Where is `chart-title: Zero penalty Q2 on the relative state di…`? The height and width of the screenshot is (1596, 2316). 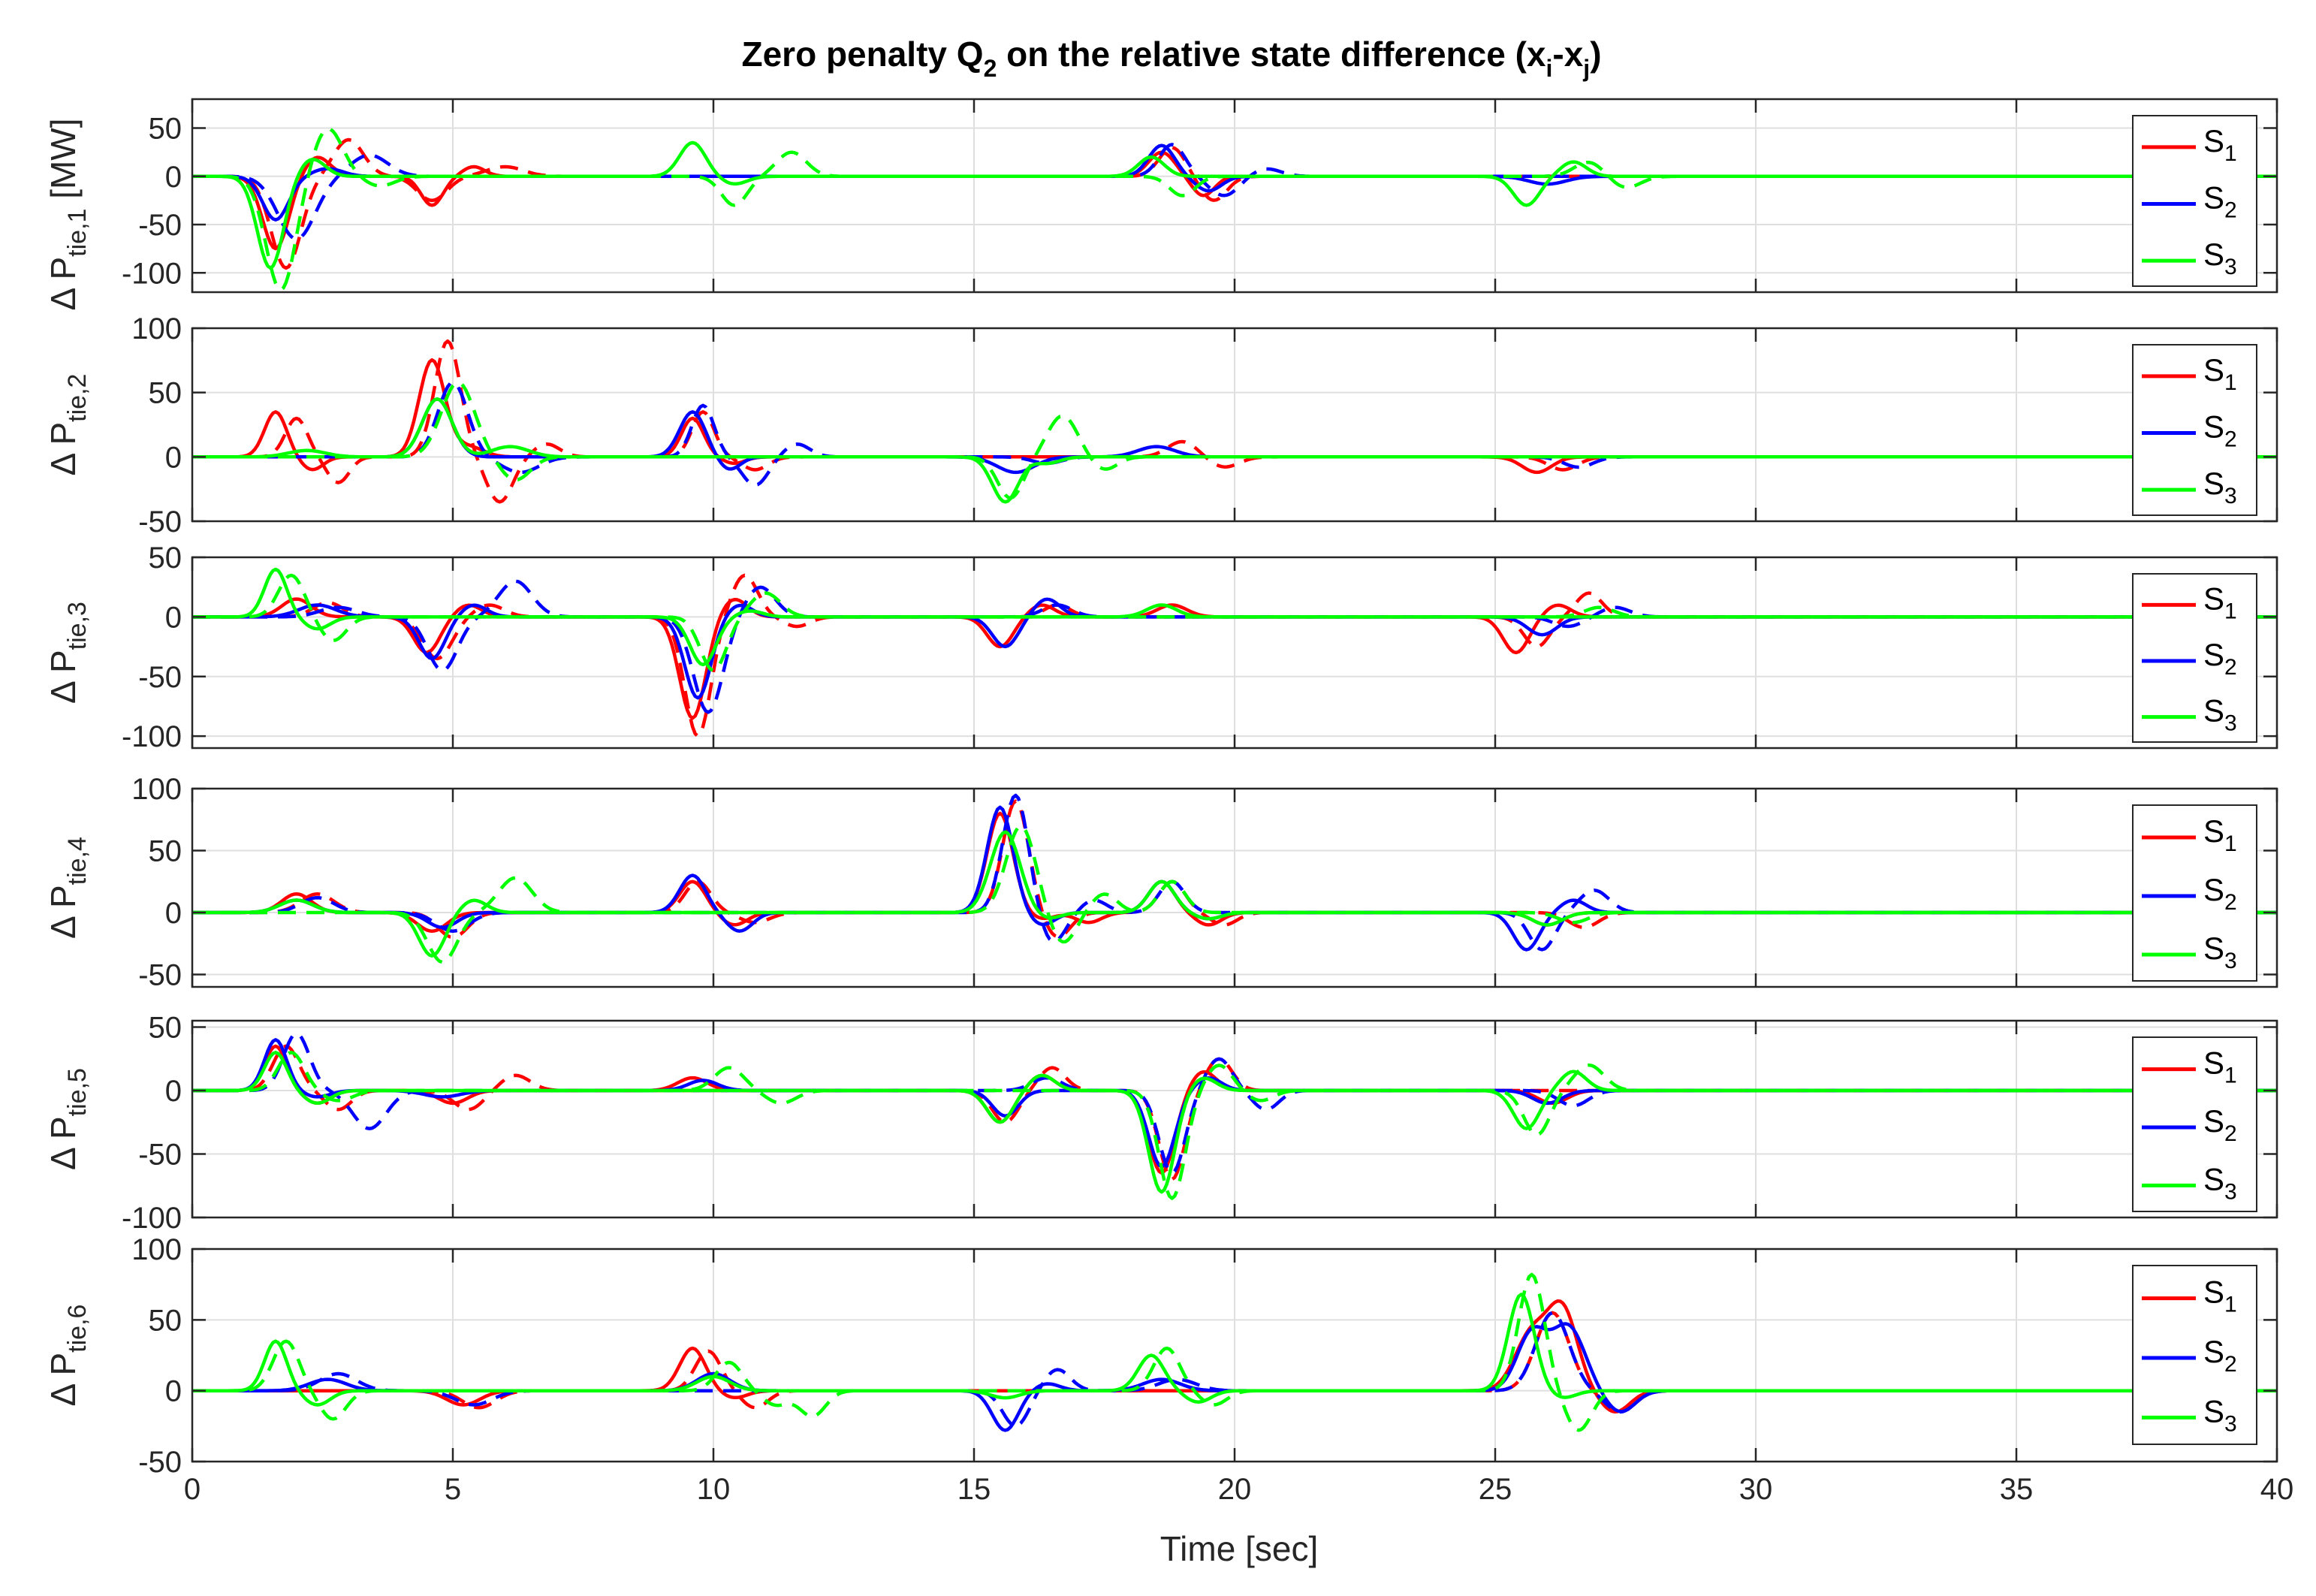
chart-title: Zero penalty Q2 on the relative state di… is located at coordinates (1171, 58).